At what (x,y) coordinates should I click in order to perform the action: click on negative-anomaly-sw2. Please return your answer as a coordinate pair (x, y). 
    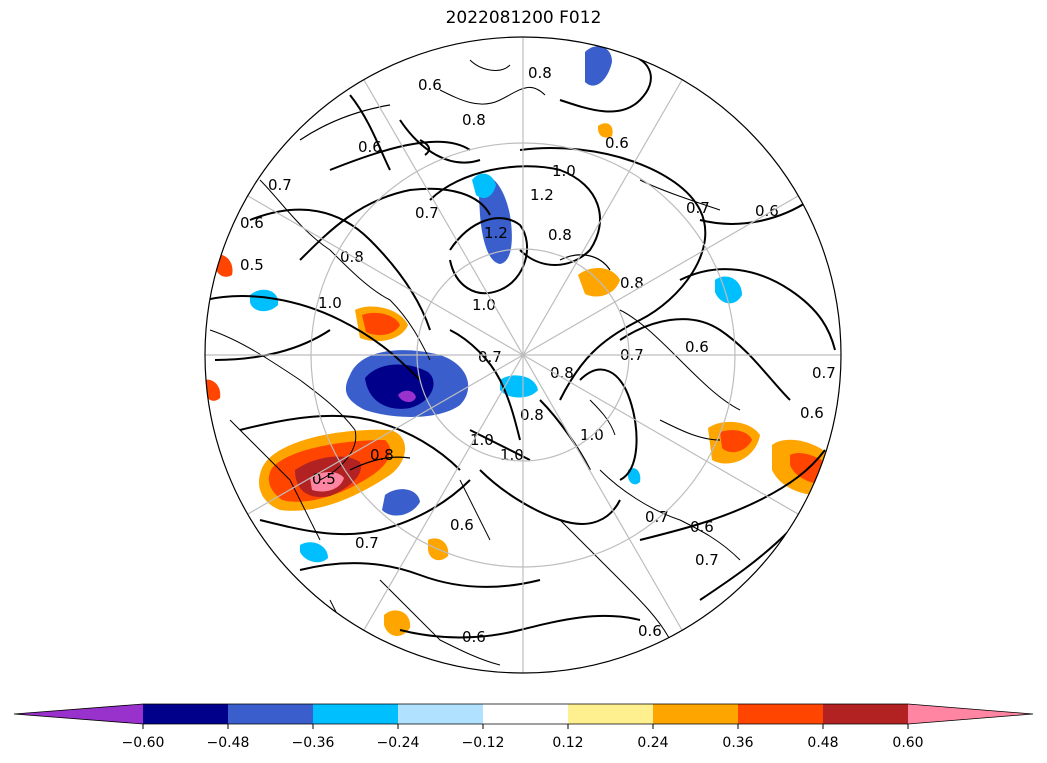
    Looking at the image, I should click on (401, 502).